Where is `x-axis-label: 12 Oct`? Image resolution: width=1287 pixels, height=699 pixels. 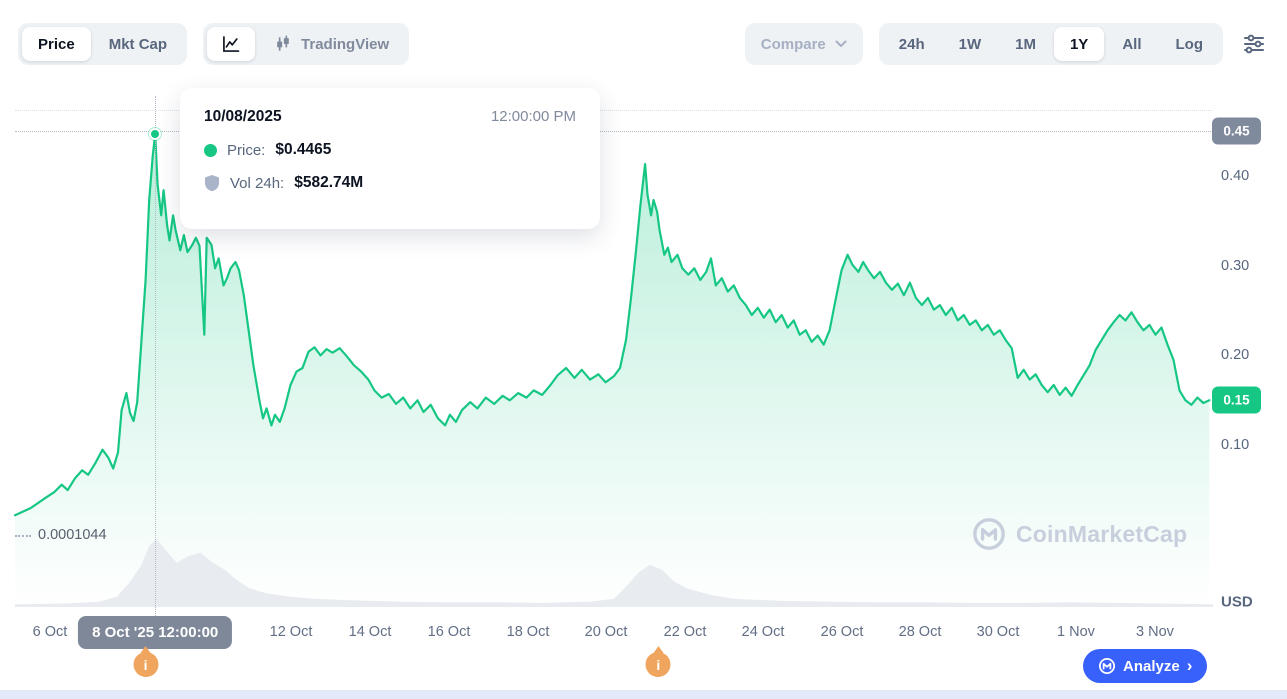
x-axis-label: 12 Oct is located at coordinates (291, 632).